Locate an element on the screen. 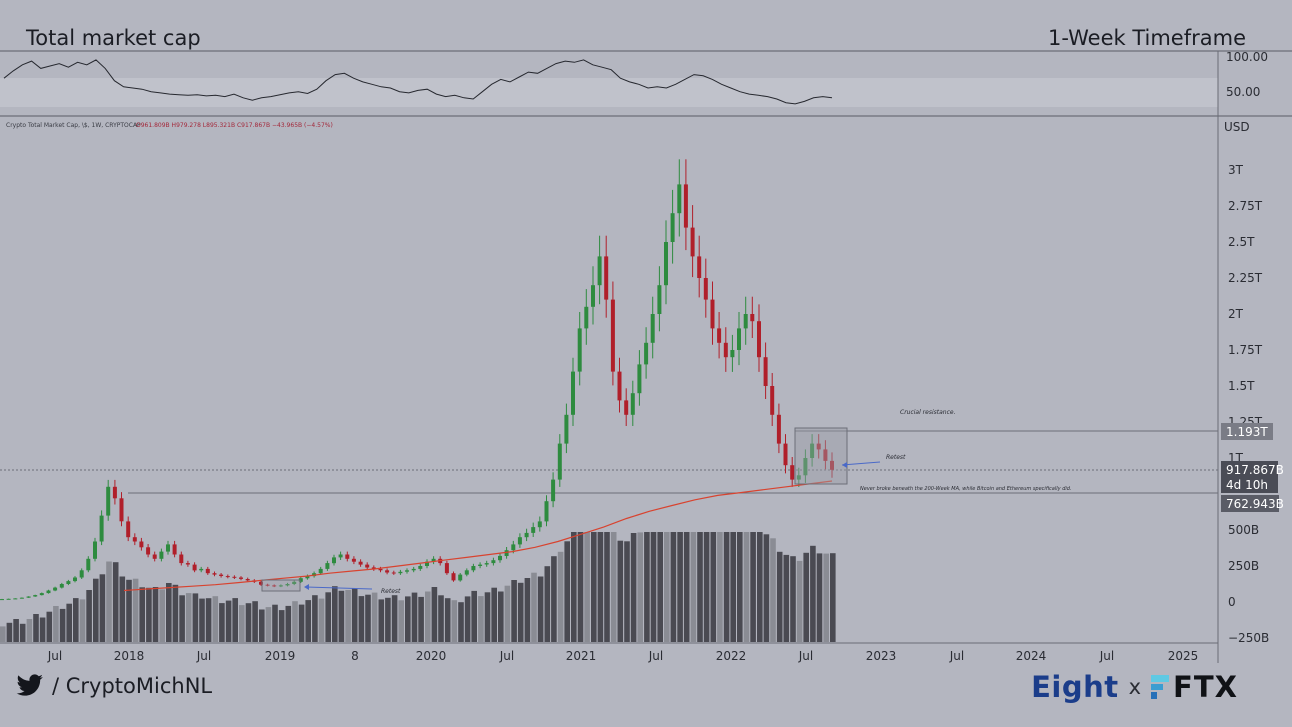 The image size is (1292, 727). x-tick-2023: 2023 is located at coordinates (881, 656).